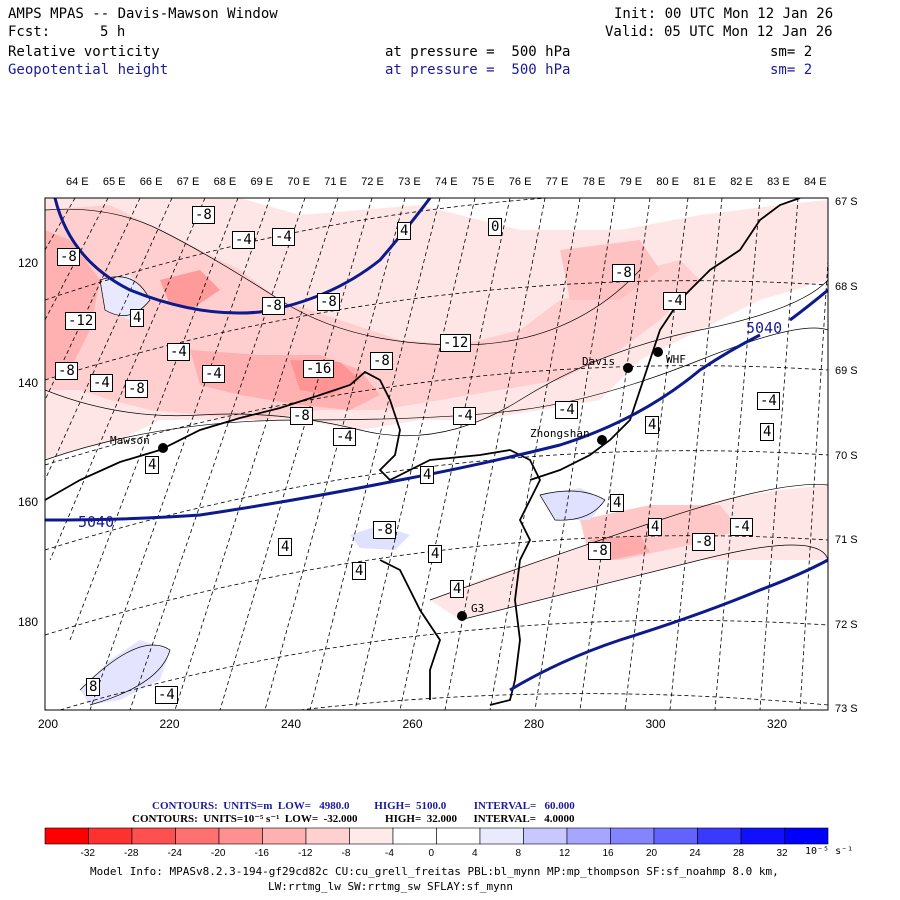  What do you see at coordinates (291, 724) in the screenshot?
I see `x-tick-label: 240` at bounding box center [291, 724].